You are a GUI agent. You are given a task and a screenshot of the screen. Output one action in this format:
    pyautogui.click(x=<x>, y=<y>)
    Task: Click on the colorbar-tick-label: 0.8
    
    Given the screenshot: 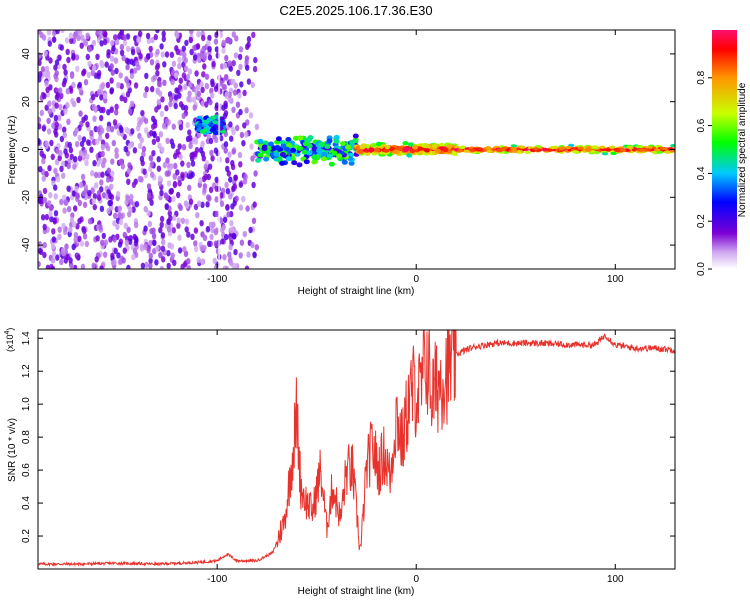 What is the action you would take?
    pyautogui.click(x=701, y=77)
    